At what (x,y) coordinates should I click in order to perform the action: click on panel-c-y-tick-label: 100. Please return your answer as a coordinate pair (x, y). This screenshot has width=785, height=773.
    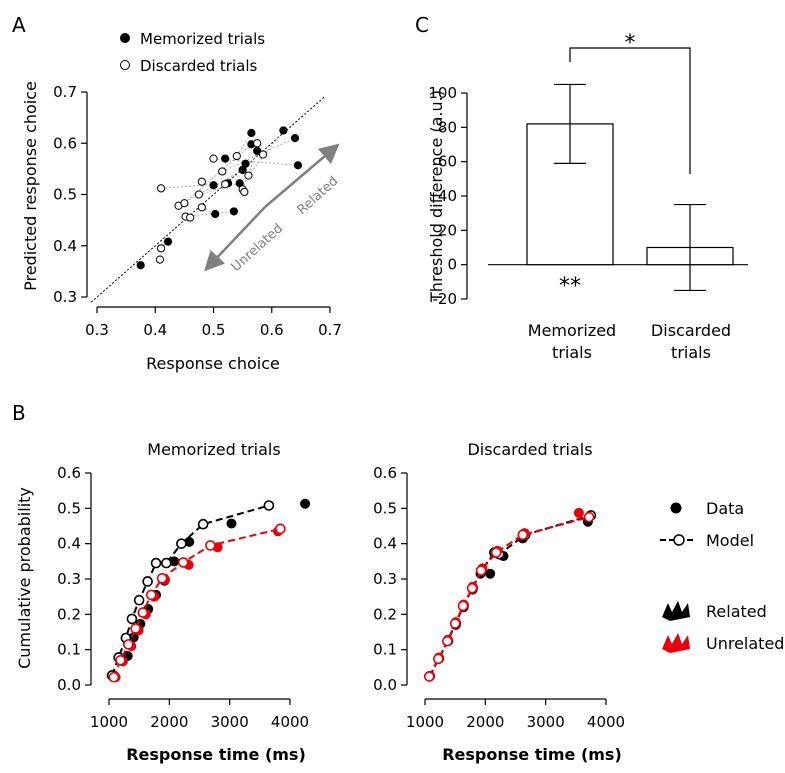
    Looking at the image, I should click on (442, 93).